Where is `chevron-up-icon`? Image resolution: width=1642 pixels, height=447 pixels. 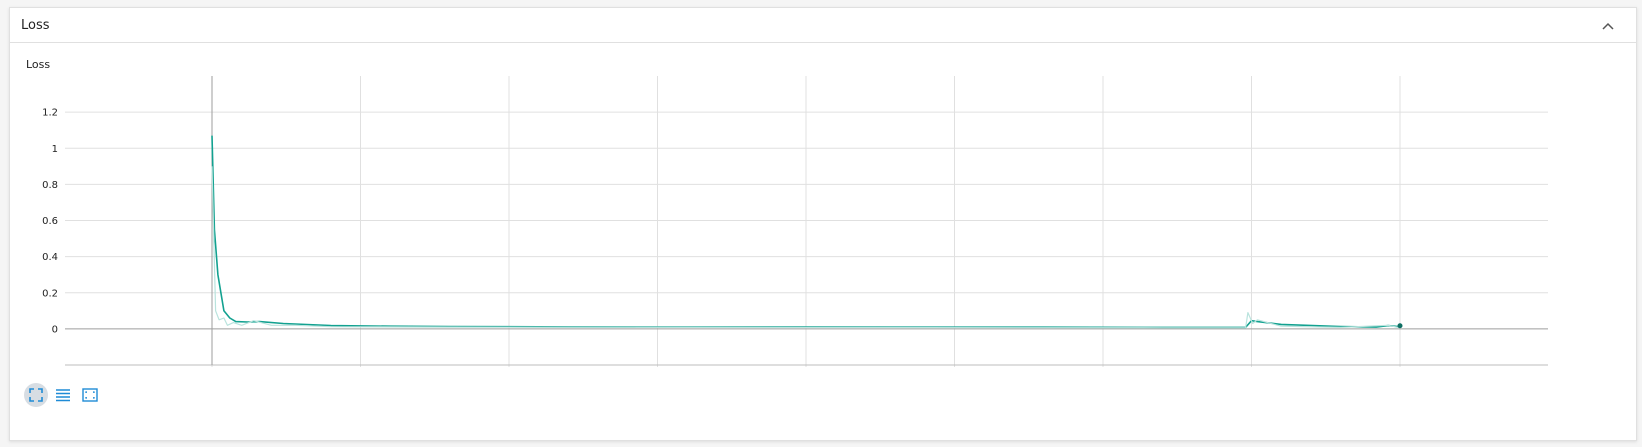 chevron-up-icon is located at coordinates (1608, 26).